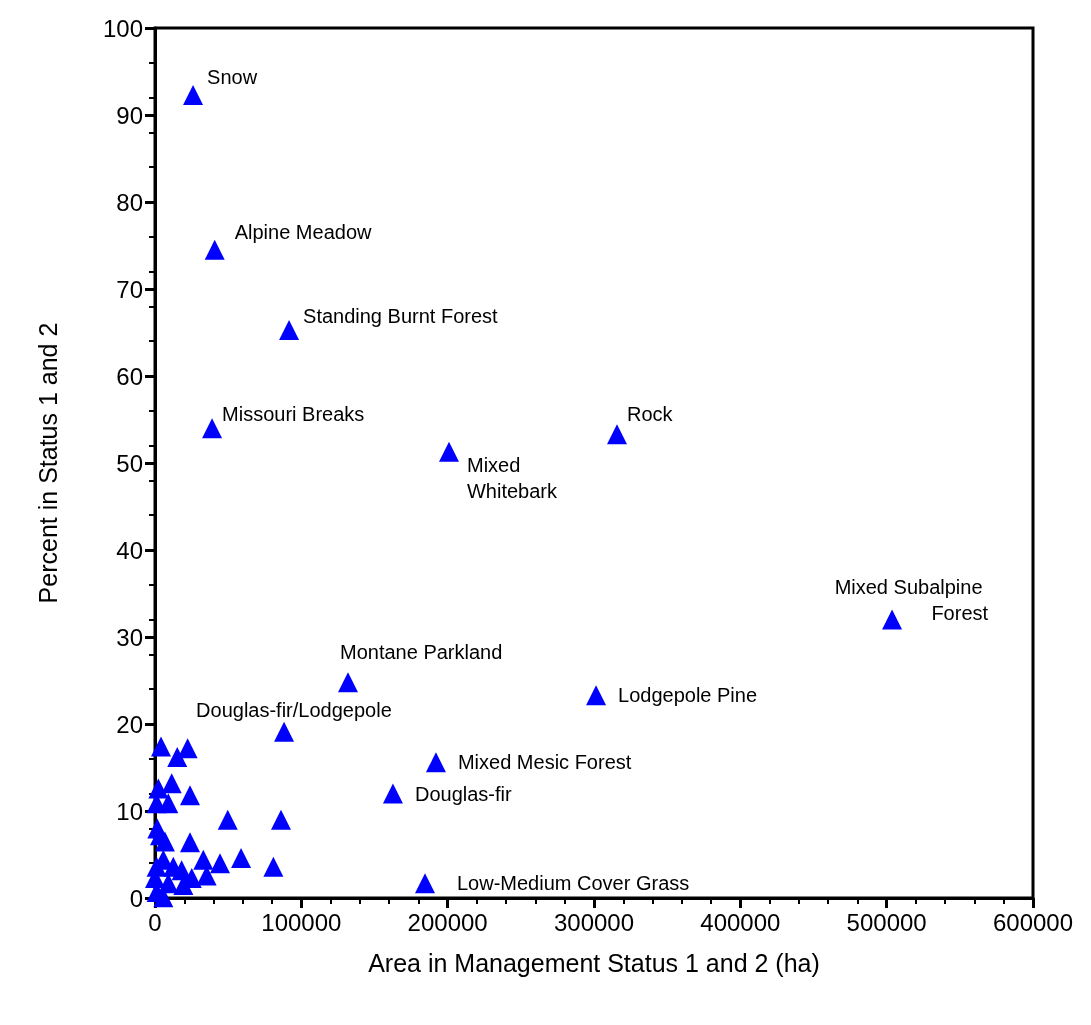 This screenshot has height=1025, width=1091. I want to click on annotation: Standing Burnt Forest, so click(401, 315).